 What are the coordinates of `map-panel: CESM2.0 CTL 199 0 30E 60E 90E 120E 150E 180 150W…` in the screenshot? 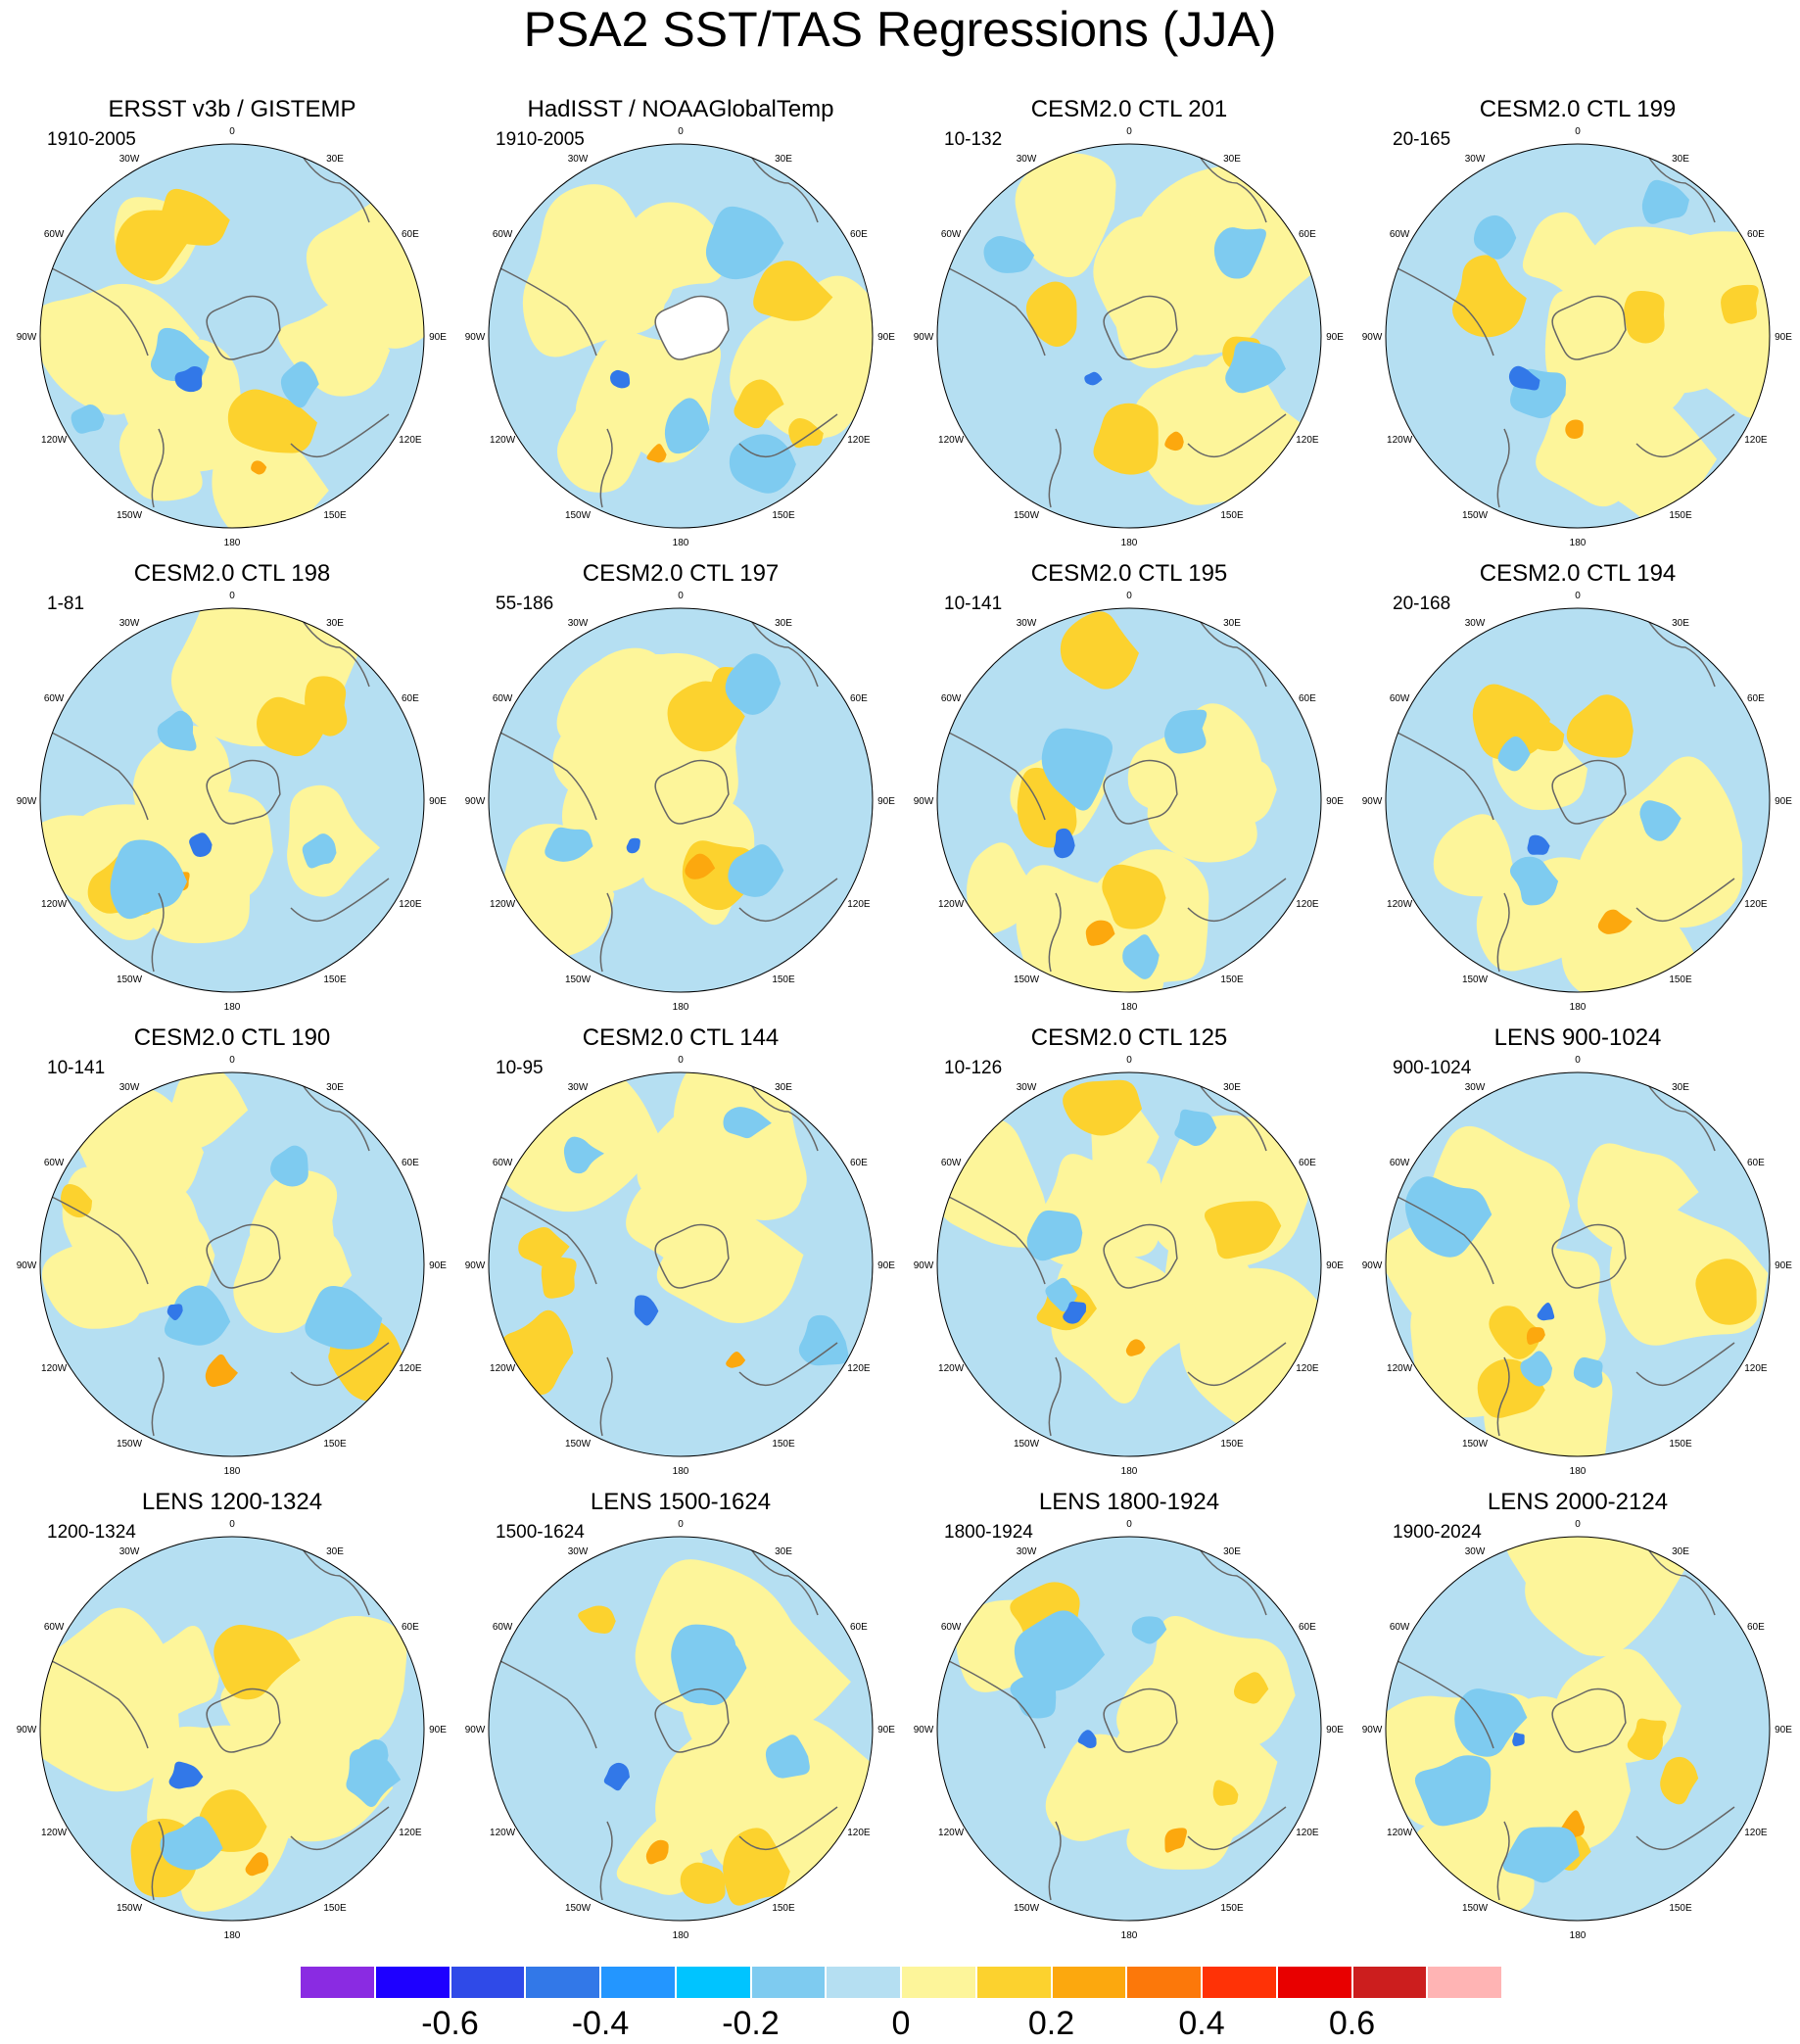 It's located at (1576, 328).